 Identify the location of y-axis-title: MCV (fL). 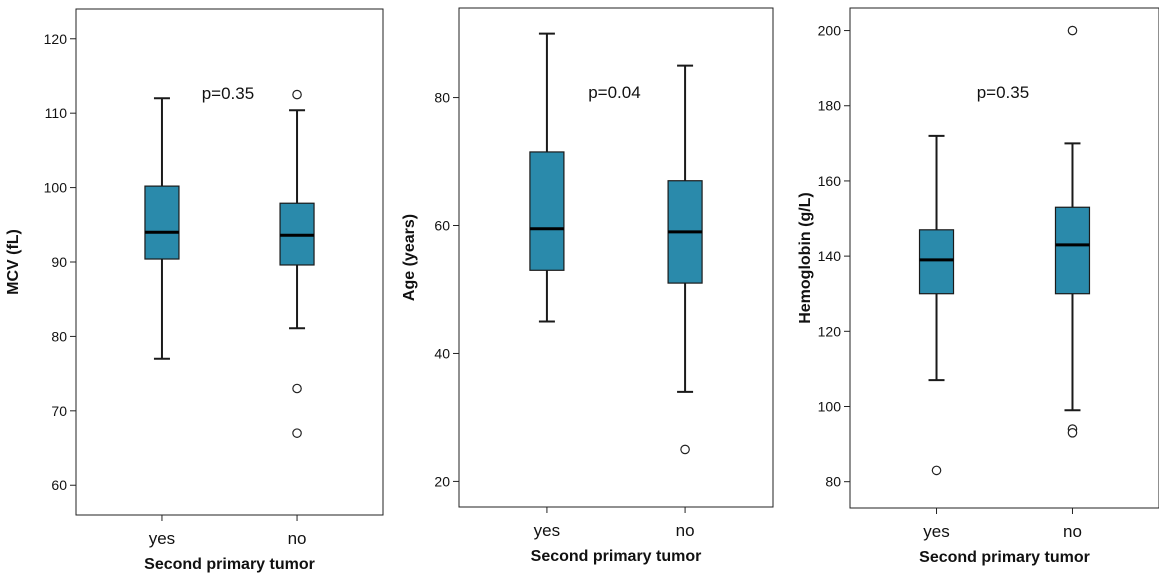
(13, 262).